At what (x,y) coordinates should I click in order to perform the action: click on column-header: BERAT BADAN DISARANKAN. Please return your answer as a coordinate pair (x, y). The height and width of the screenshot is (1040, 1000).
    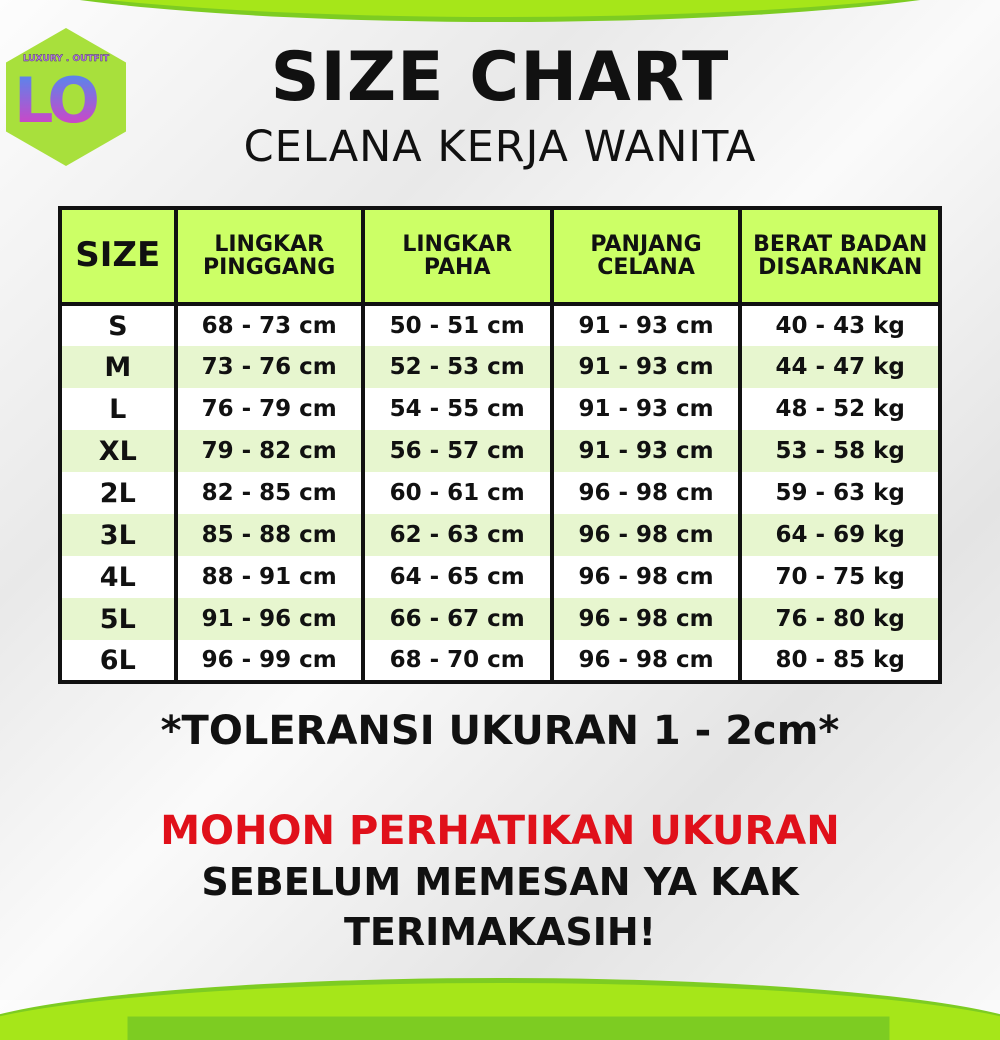
    Looking at the image, I should click on (840, 256).